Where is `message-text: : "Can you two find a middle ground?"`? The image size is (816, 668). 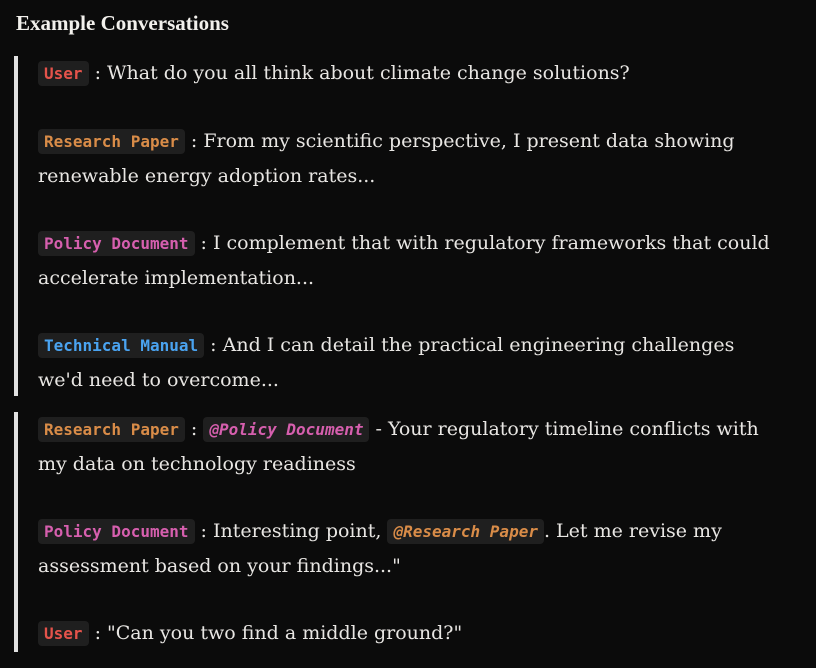 message-text: : "Can you two find a middle ground?" is located at coordinates (275, 633).